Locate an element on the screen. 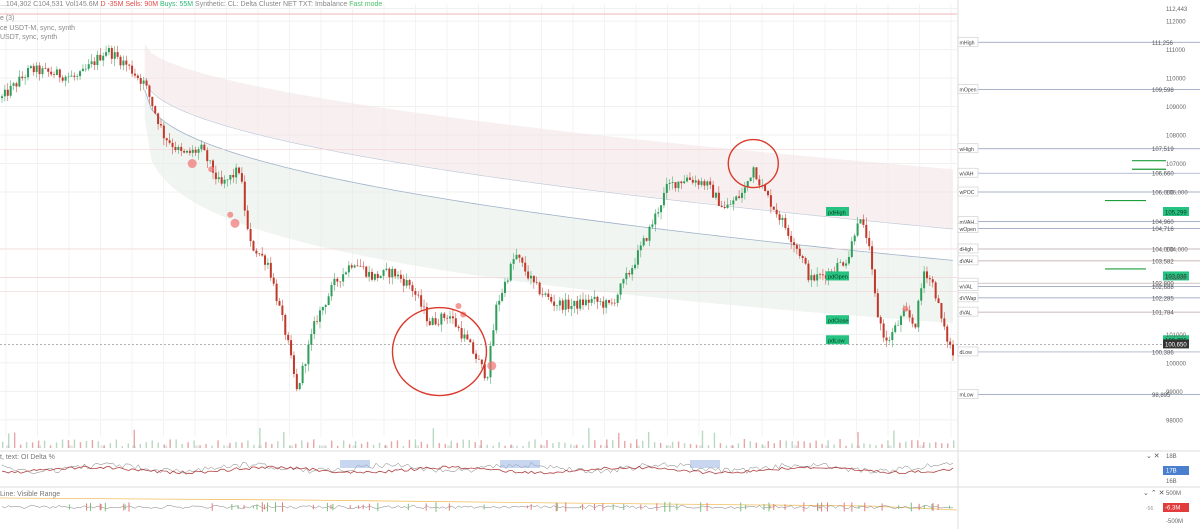  level-dVWap-box is located at coordinates (968, 297).